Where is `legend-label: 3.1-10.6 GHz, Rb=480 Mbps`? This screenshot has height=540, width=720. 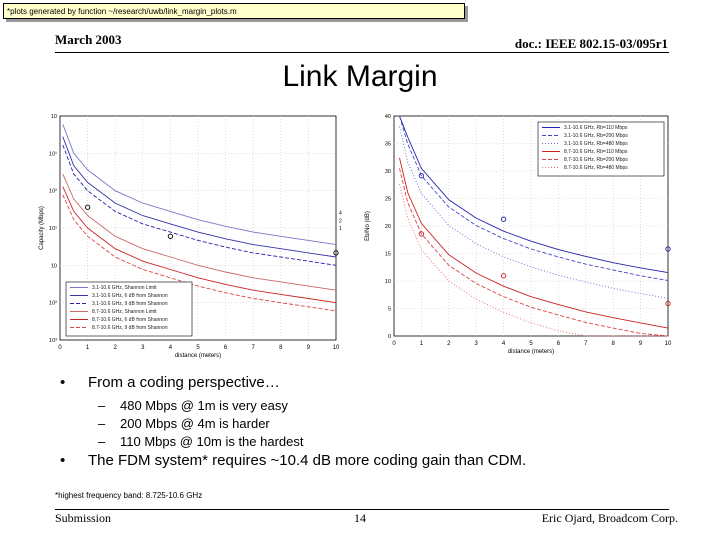
legend-label: 3.1-10.6 GHz, Rb=480 Mbps is located at coordinates (596, 144).